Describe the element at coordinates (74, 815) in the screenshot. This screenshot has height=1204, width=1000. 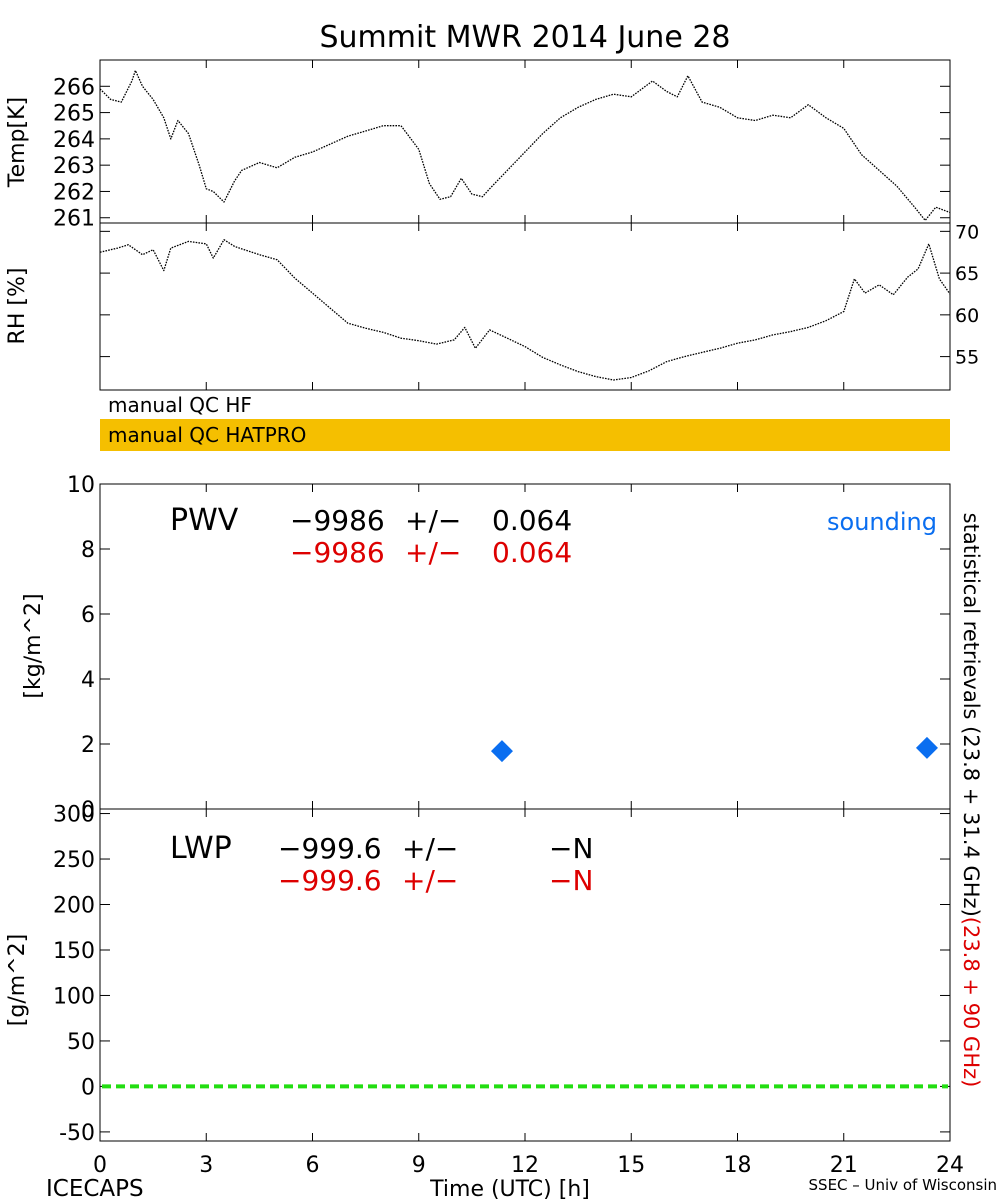
I see `lwp-ytick-label-7: 300` at that location.